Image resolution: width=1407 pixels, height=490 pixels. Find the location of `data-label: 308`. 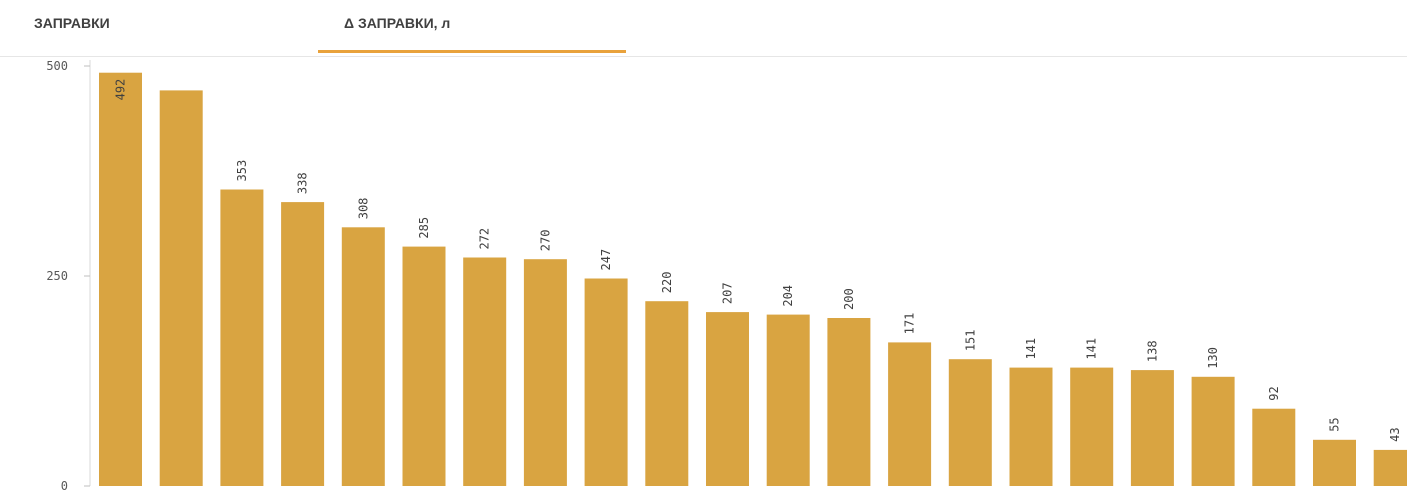

data-label: 308 is located at coordinates (363, 209).